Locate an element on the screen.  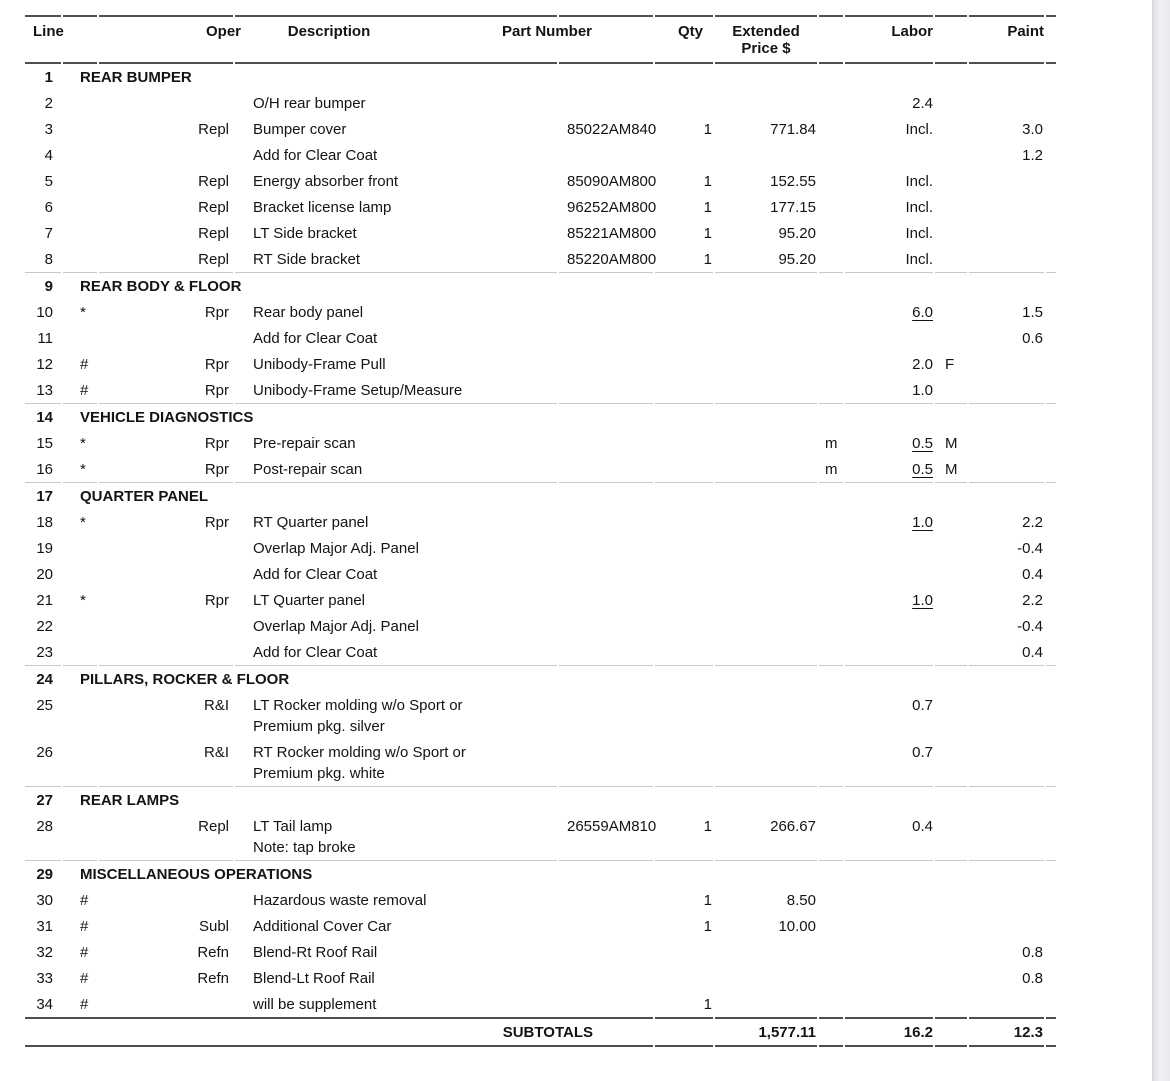
labor-hours: 0.4 is located at coordinates (889, 837).